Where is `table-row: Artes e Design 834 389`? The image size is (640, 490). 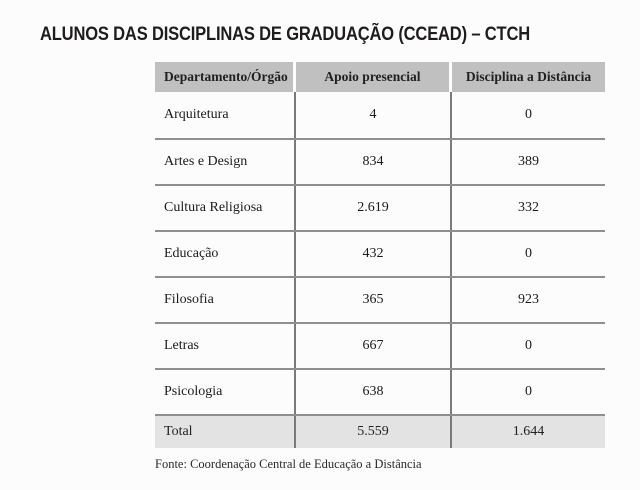 table-row: Artes e Design 834 389 is located at coordinates (380, 161).